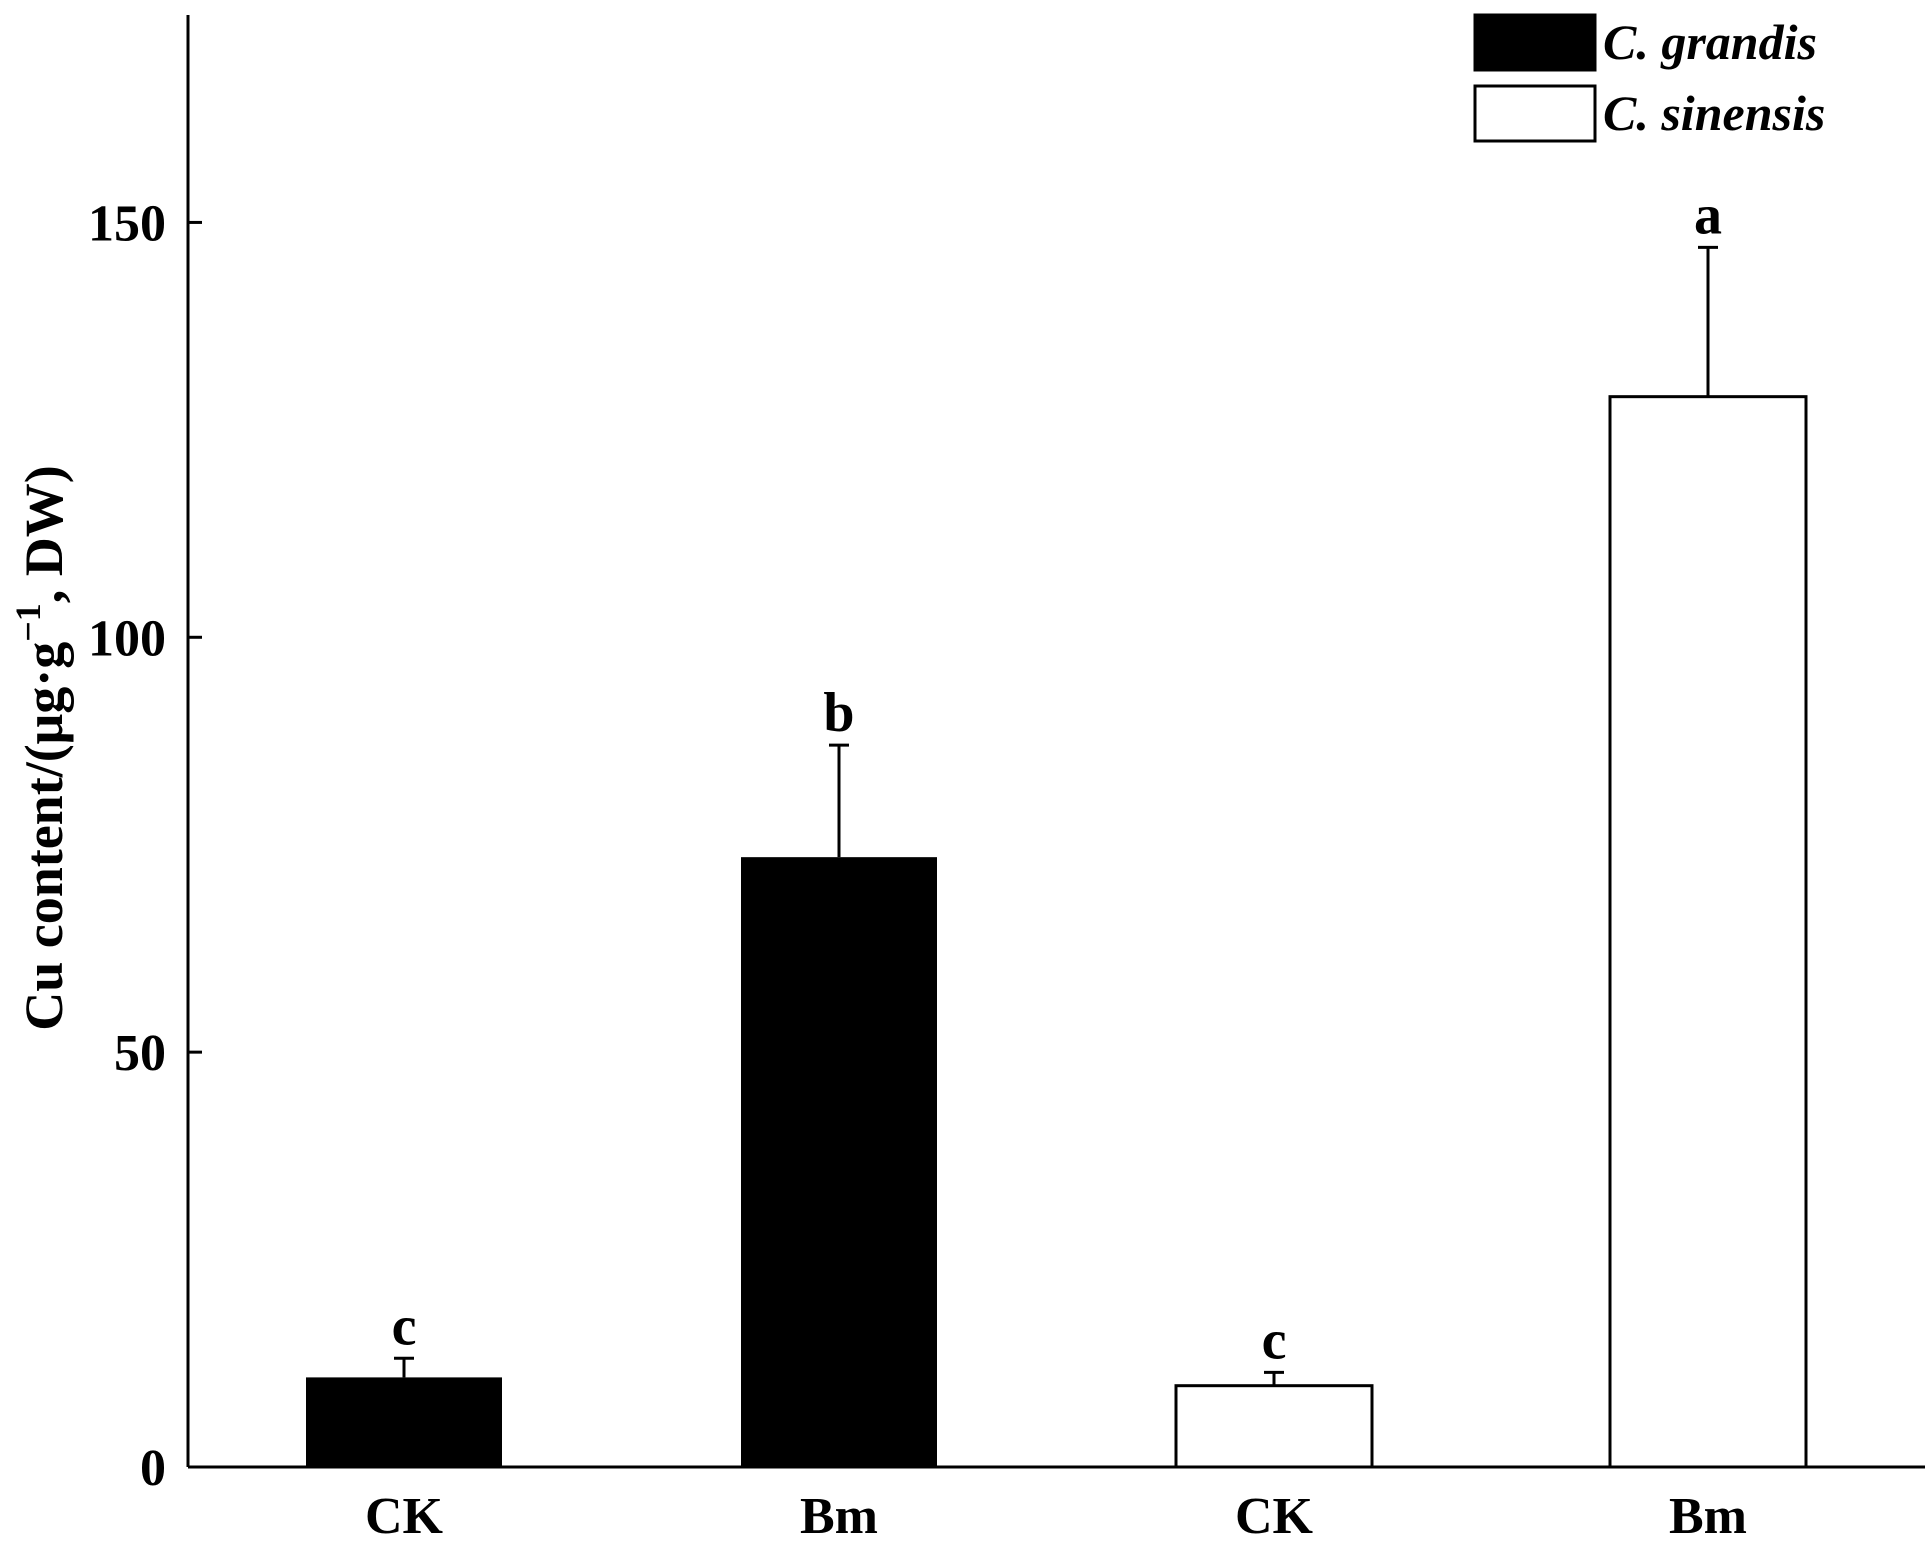  What do you see at coordinates (140, 1053) in the screenshot?
I see `y-tick-label-1: 50` at bounding box center [140, 1053].